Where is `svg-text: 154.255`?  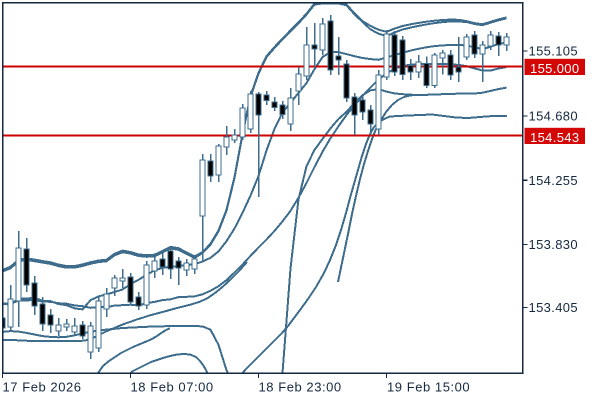
svg-text: 154.255 is located at coordinates (553, 180).